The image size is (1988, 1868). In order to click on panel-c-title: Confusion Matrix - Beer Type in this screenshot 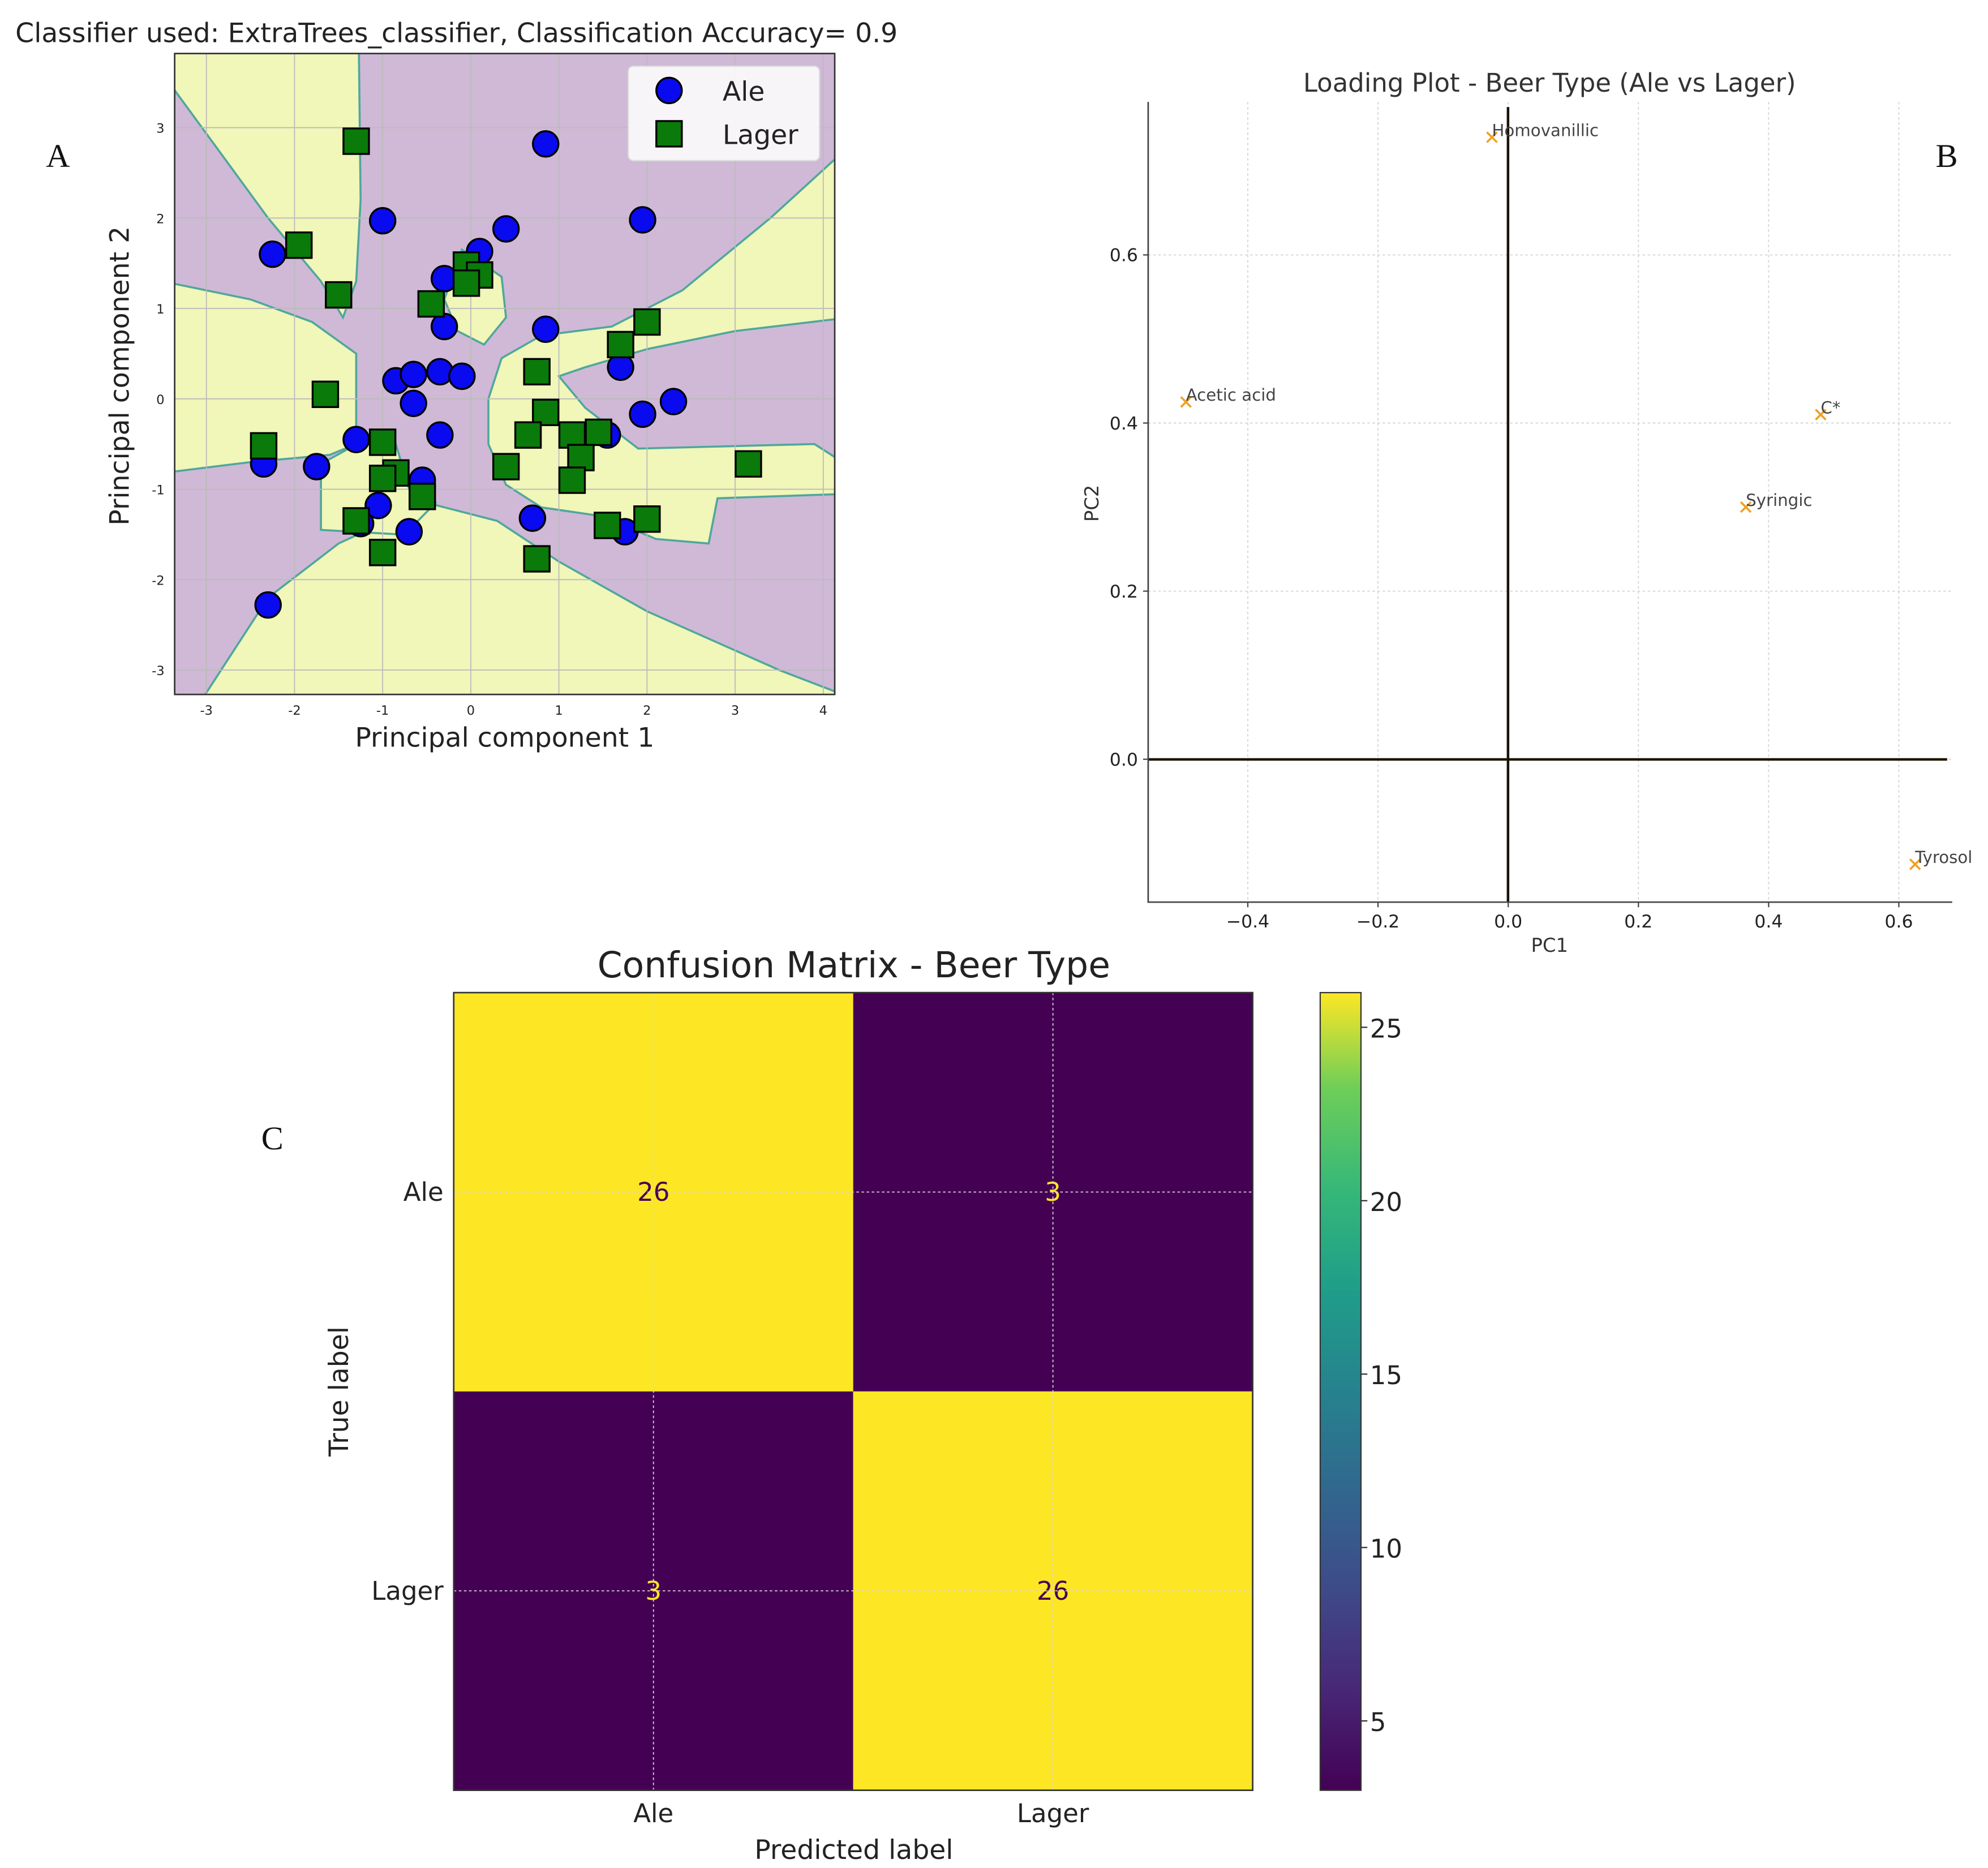, I will do `click(854, 965)`.